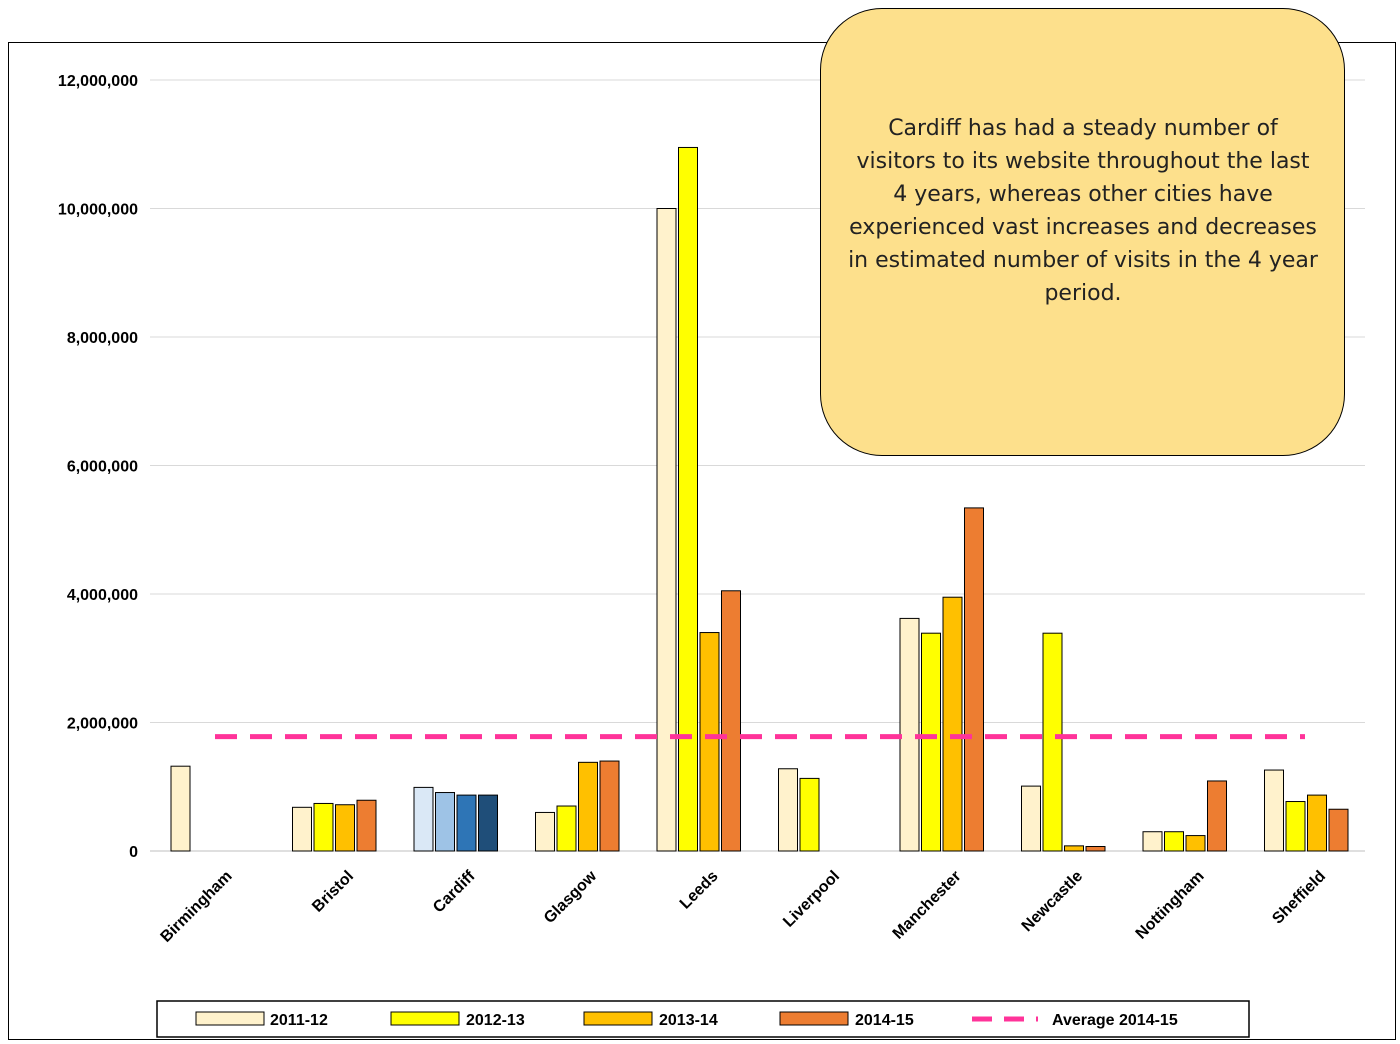 This screenshot has height=1044, width=1400. I want to click on x-tick-label: Bristol, so click(333, 892).